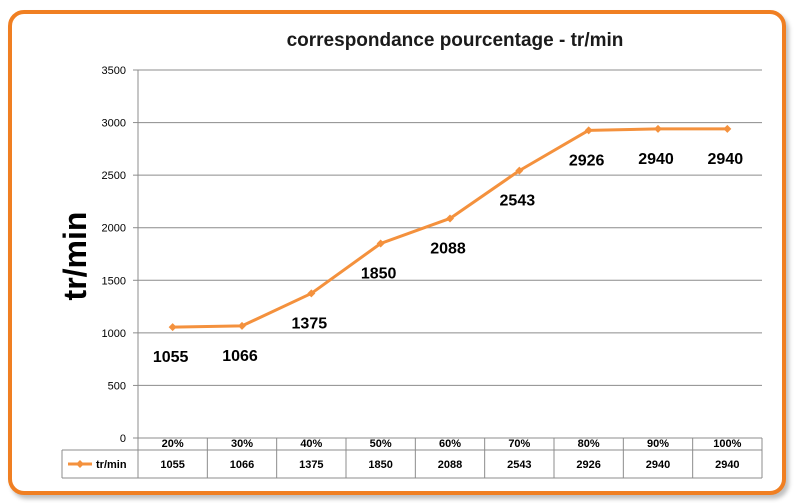  I want to click on y-tick-label: 2000, so click(114, 229).